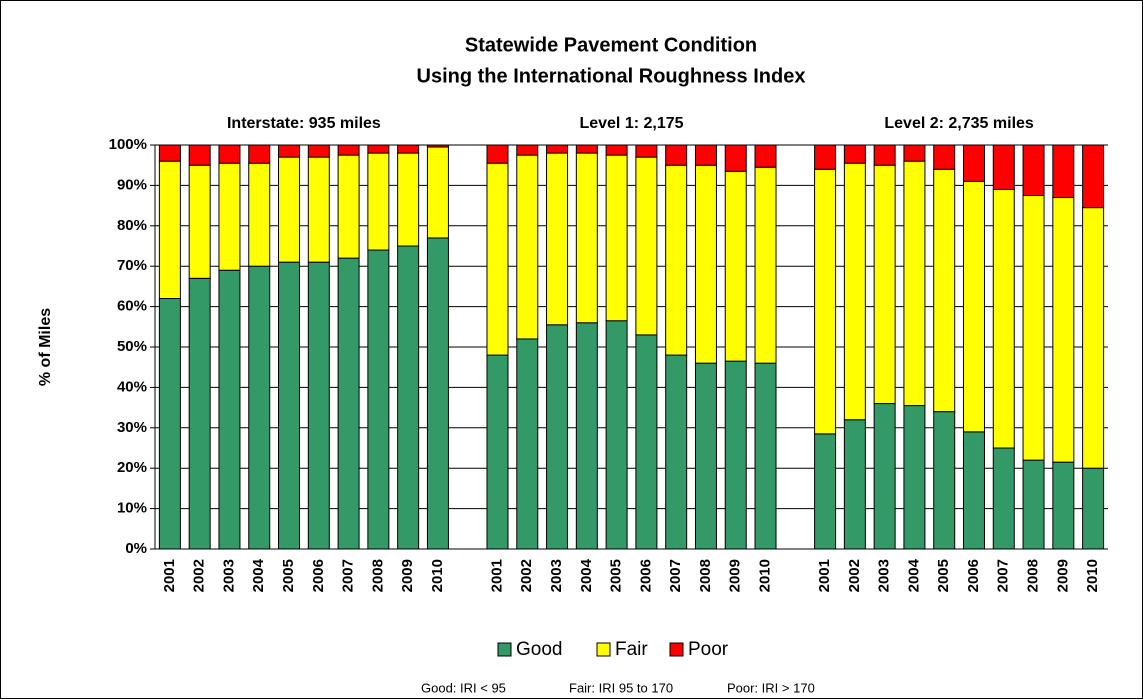 This screenshot has width=1143, height=699. Describe the element at coordinates (1092, 575) in the screenshot. I see `x-tick-label: 2010` at that location.